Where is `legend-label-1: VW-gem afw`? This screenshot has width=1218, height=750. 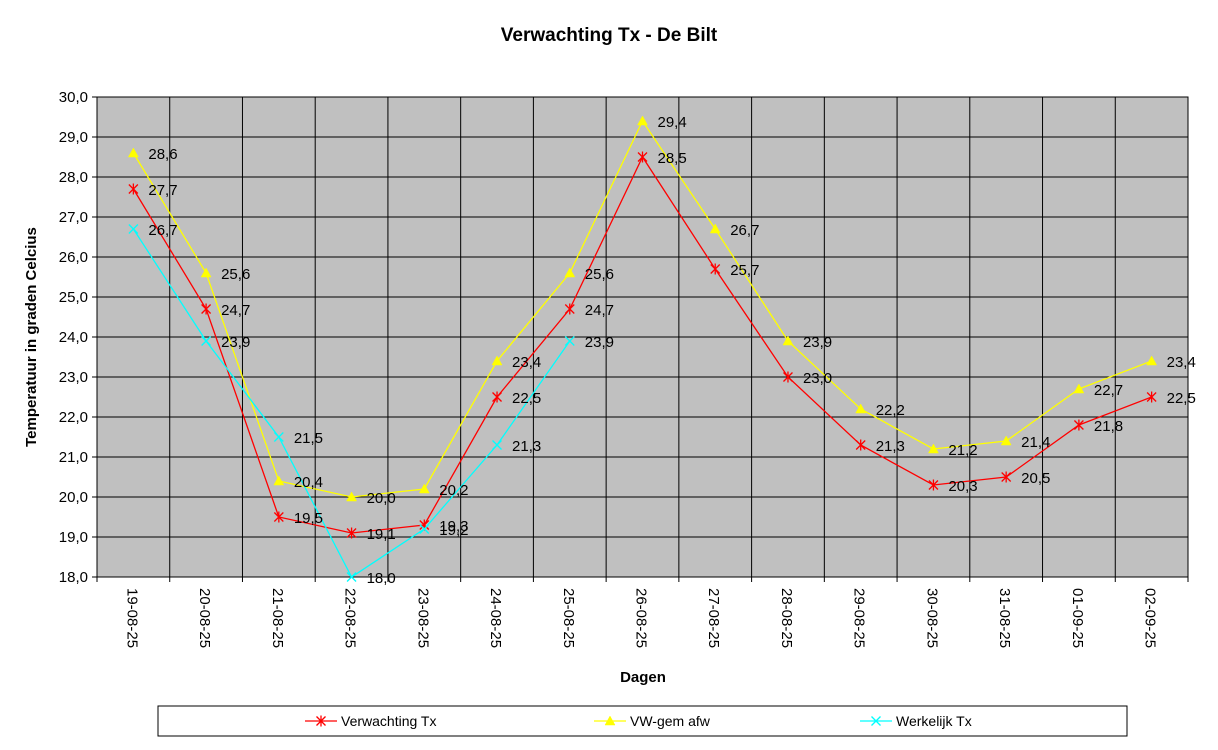
legend-label-1: VW-gem afw is located at coordinates (670, 721).